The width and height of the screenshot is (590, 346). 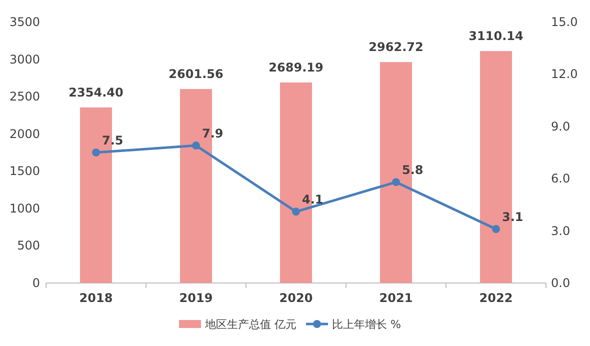 What do you see at coordinates (24, 171) in the screenshot?
I see `y-tick-label: 1500` at bounding box center [24, 171].